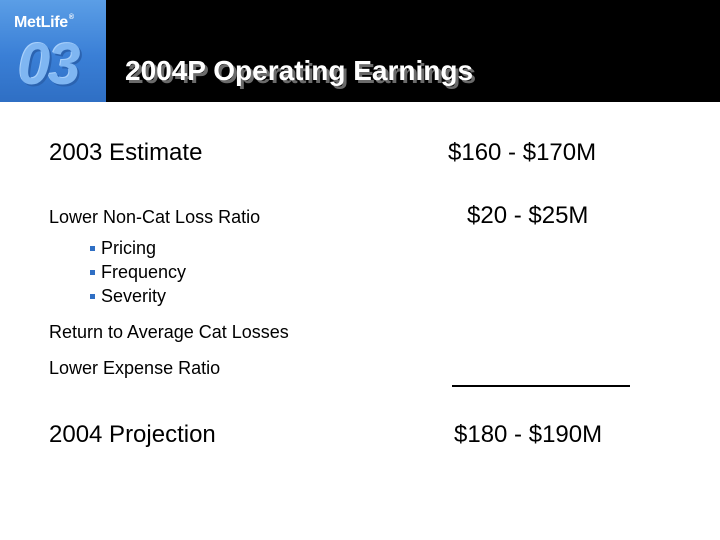 This screenshot has height=540, width=720. I want to click on projection-value: $180 - $190M, so click(528, 434).